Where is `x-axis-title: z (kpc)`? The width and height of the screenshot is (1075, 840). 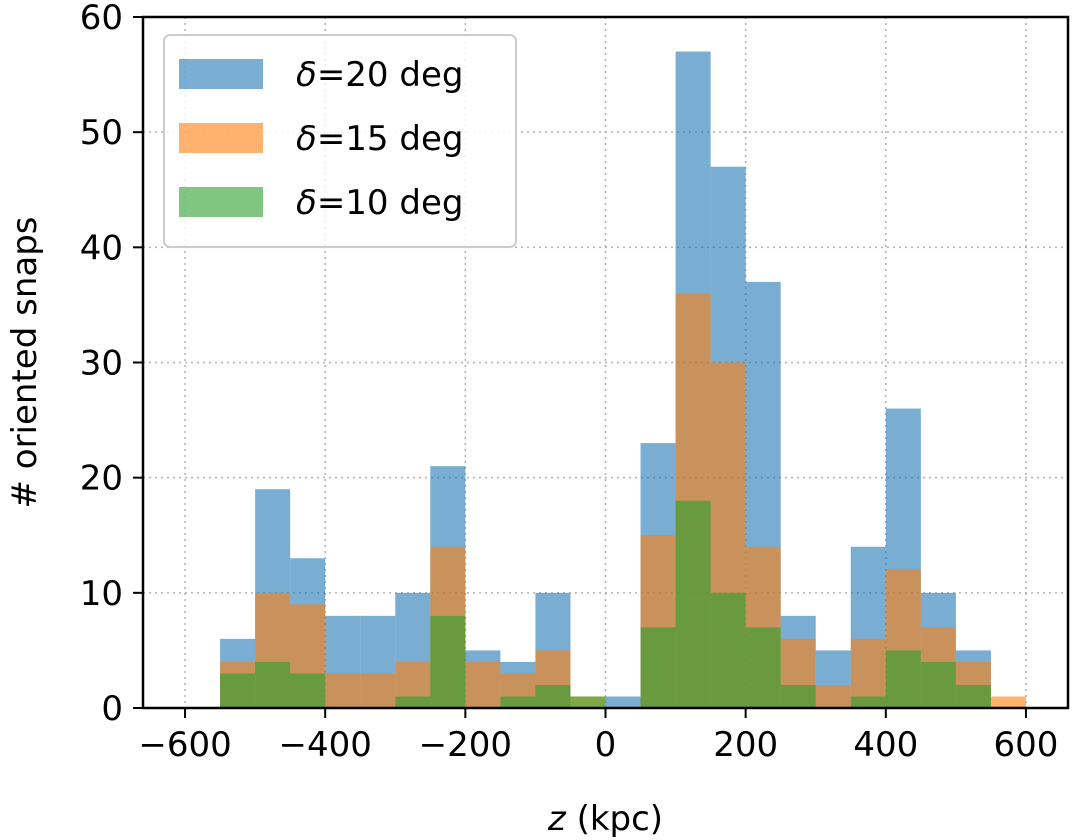
x-axis-title: z (kpc) is located at coordinates (605, 819).